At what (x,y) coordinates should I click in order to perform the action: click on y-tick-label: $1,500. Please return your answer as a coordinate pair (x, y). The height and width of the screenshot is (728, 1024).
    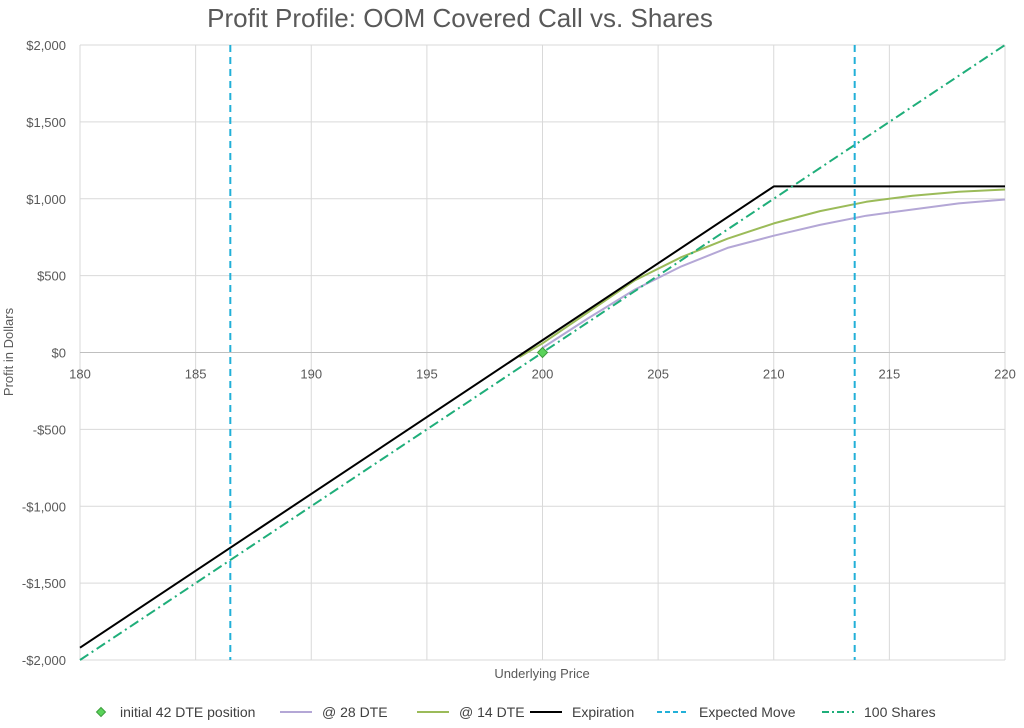
    Looking at the image, I should click on (46, 122).